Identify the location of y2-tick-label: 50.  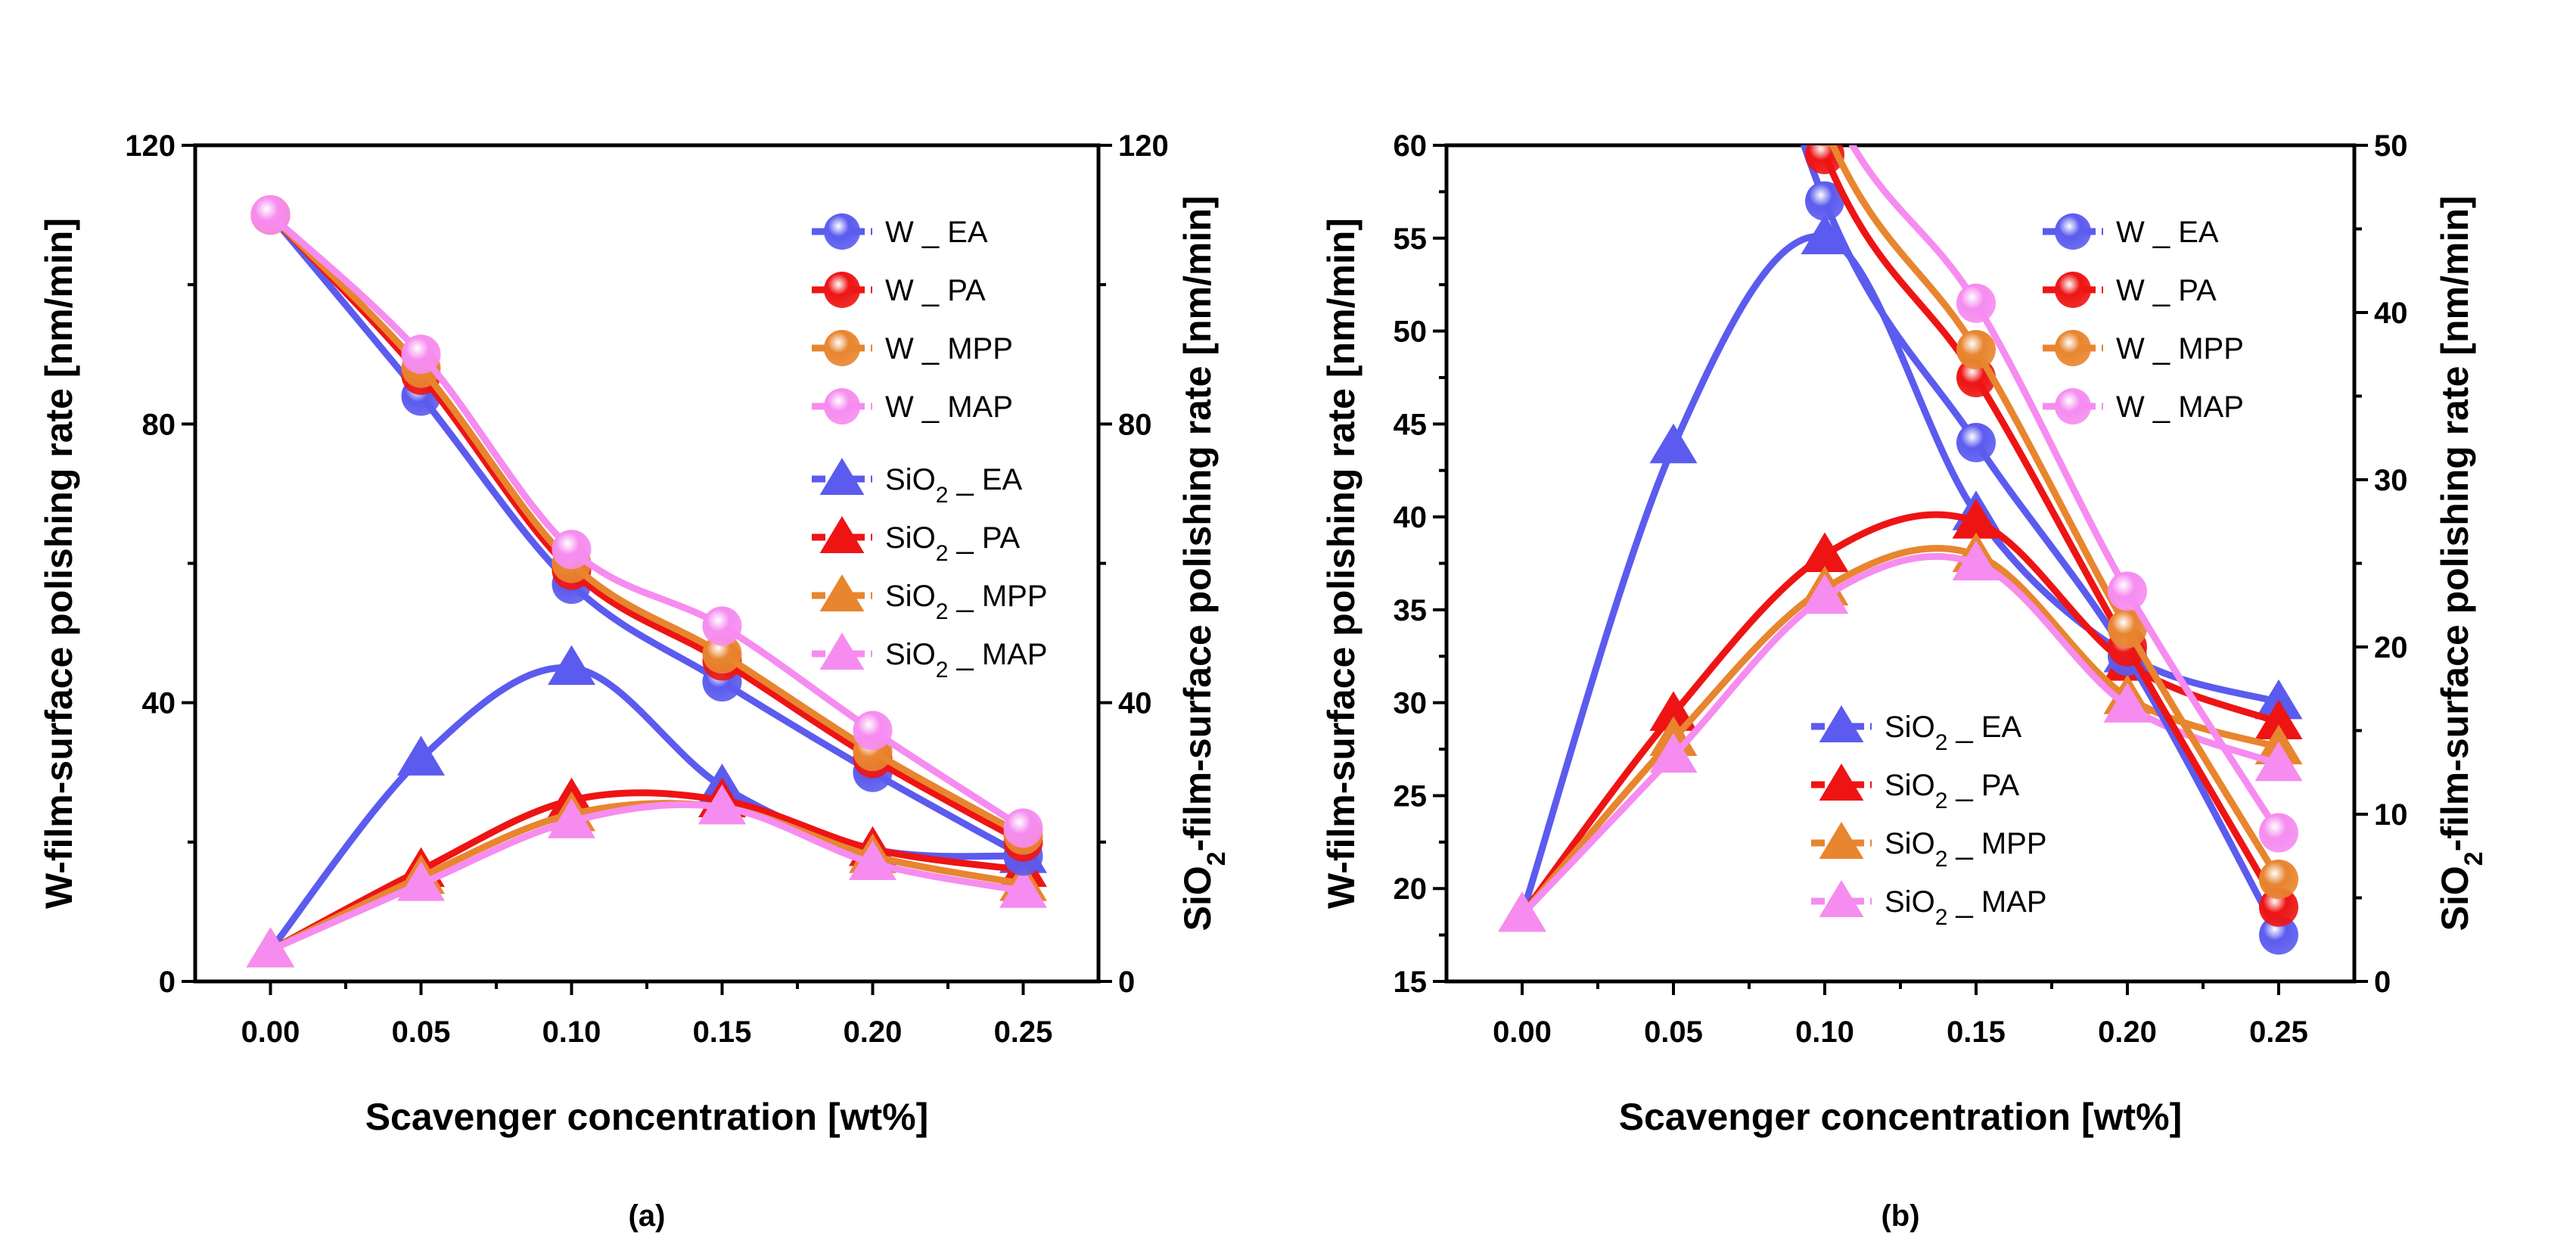
(2391, 146).